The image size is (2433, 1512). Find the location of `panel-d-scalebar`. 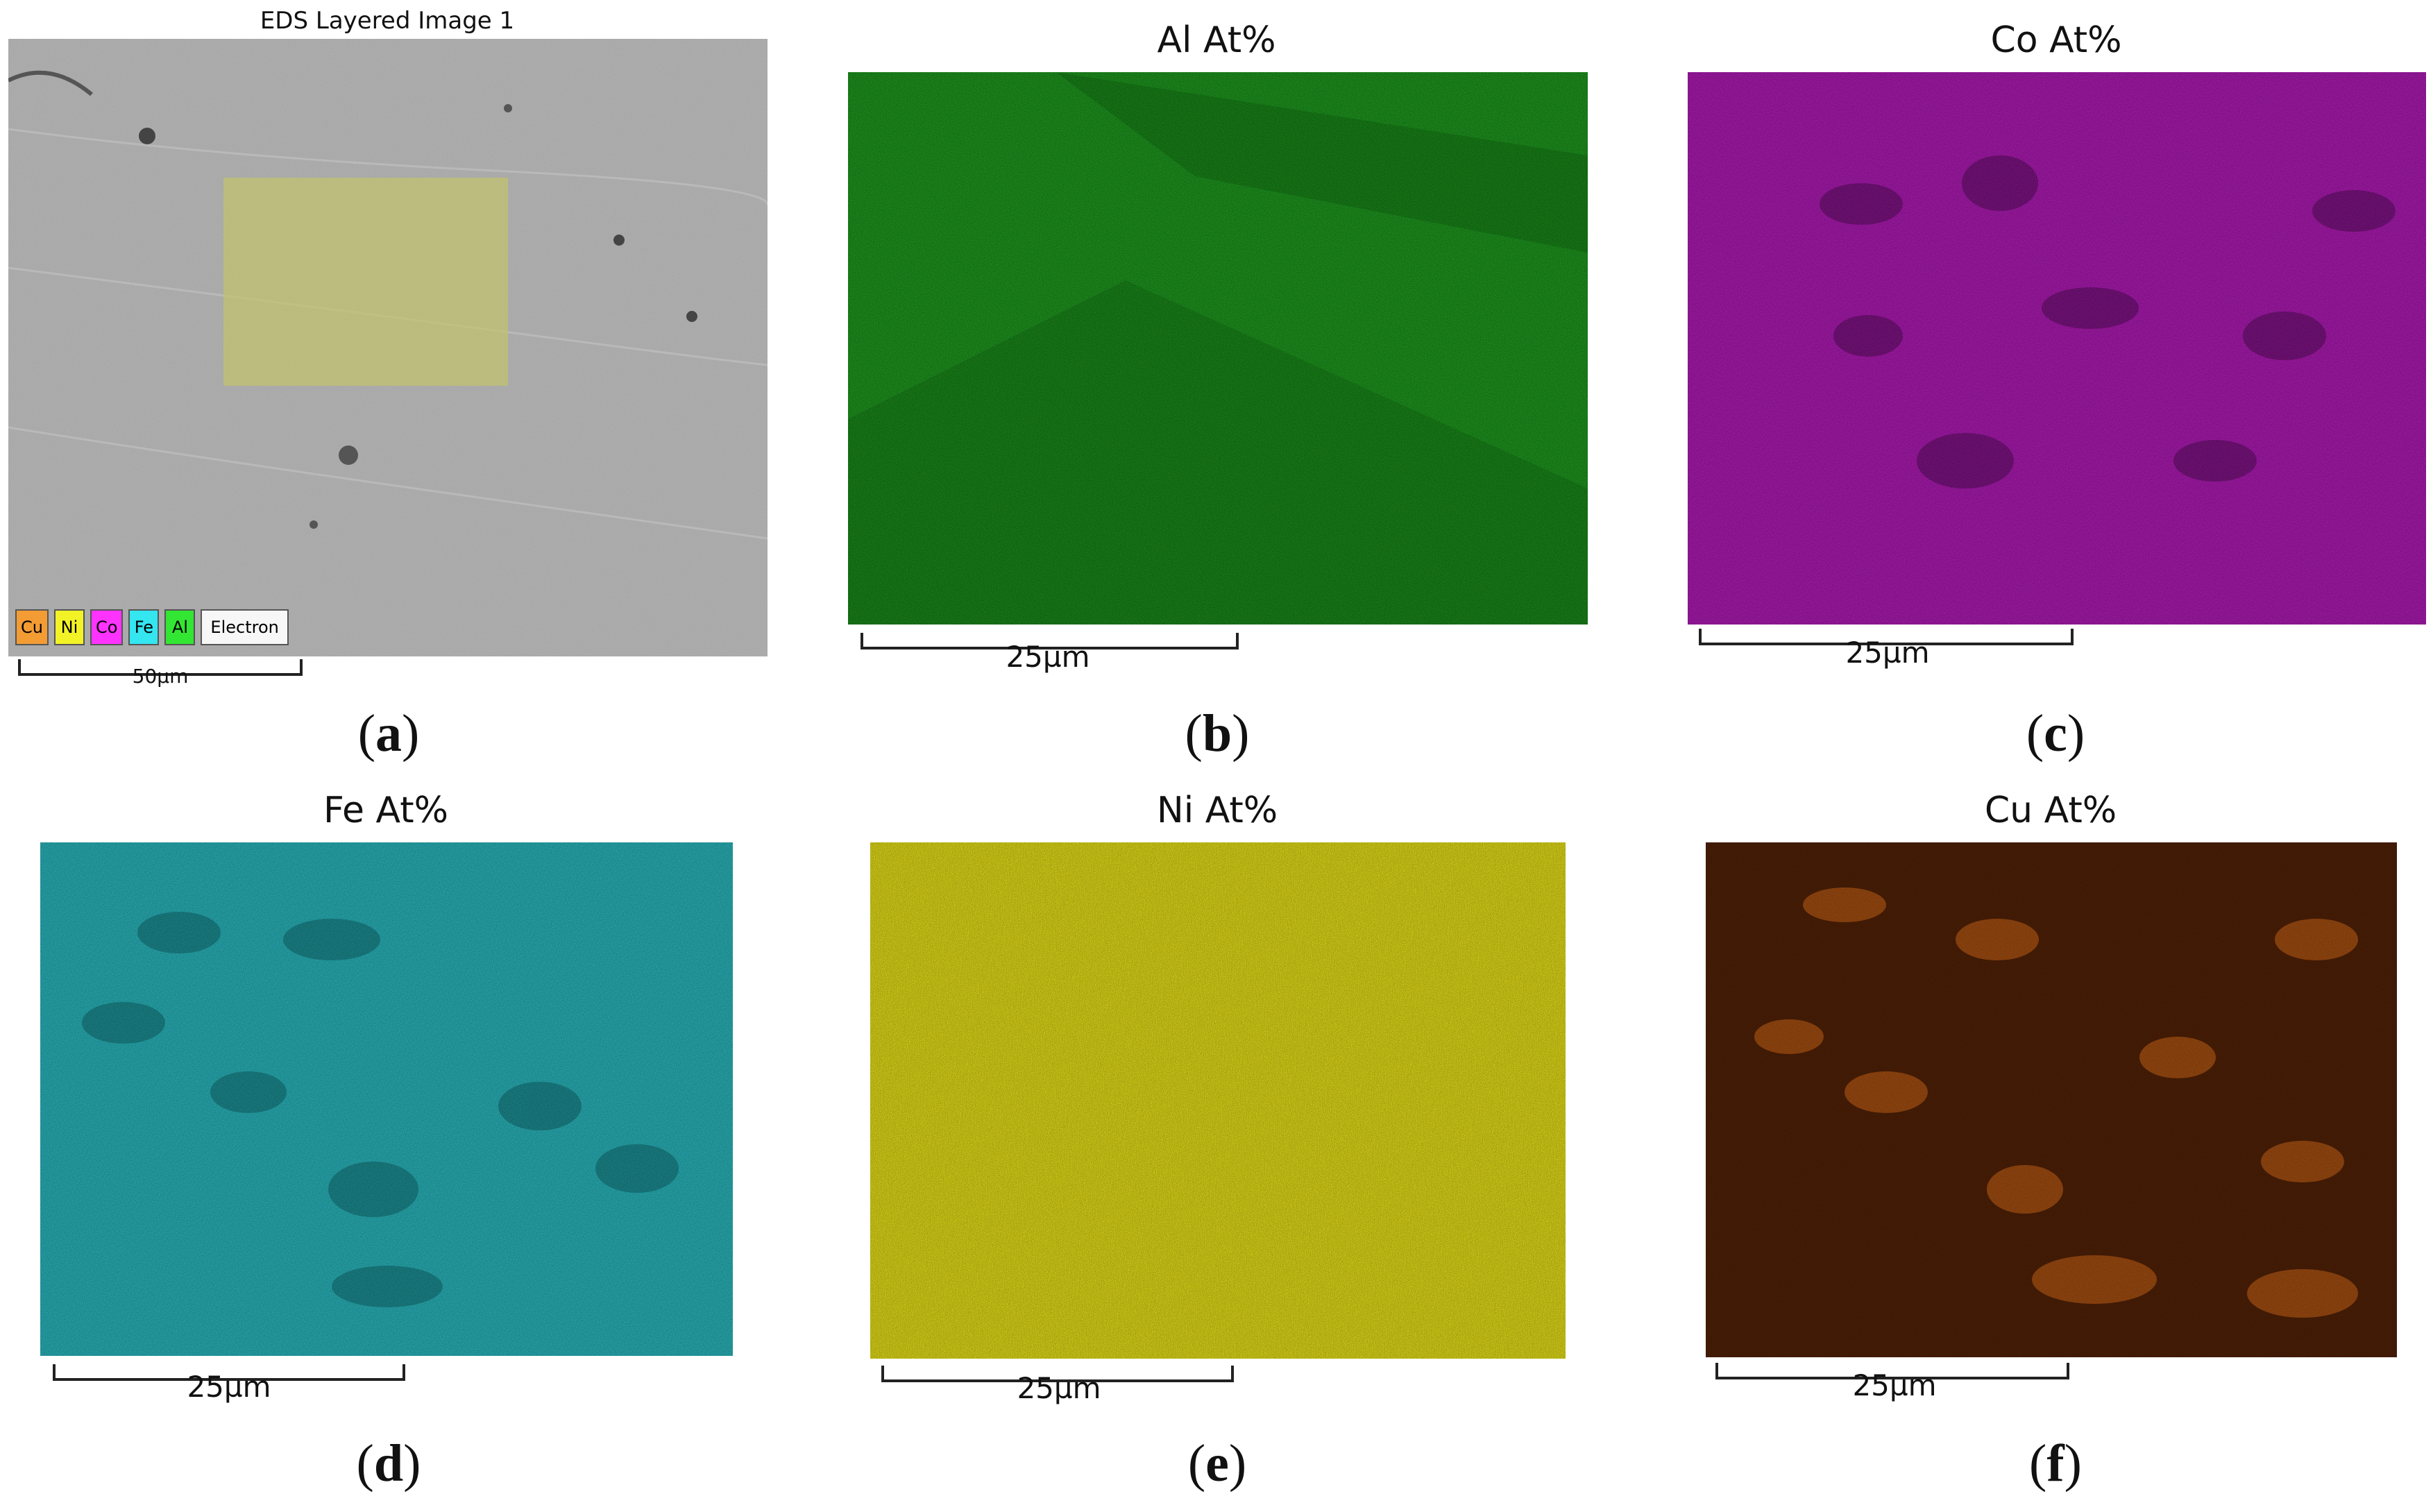

panel-d-scalebar is located at coordinates (229, 1372).